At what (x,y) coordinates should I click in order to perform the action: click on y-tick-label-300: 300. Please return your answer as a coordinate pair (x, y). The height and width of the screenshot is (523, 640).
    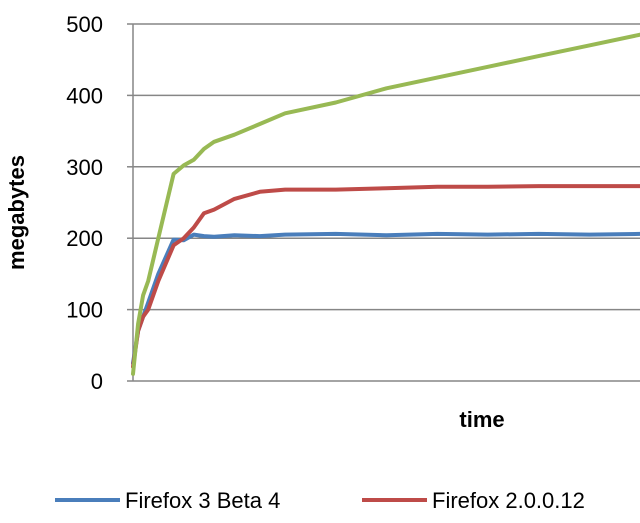
    Looking at the image, I should click on (84, 167).